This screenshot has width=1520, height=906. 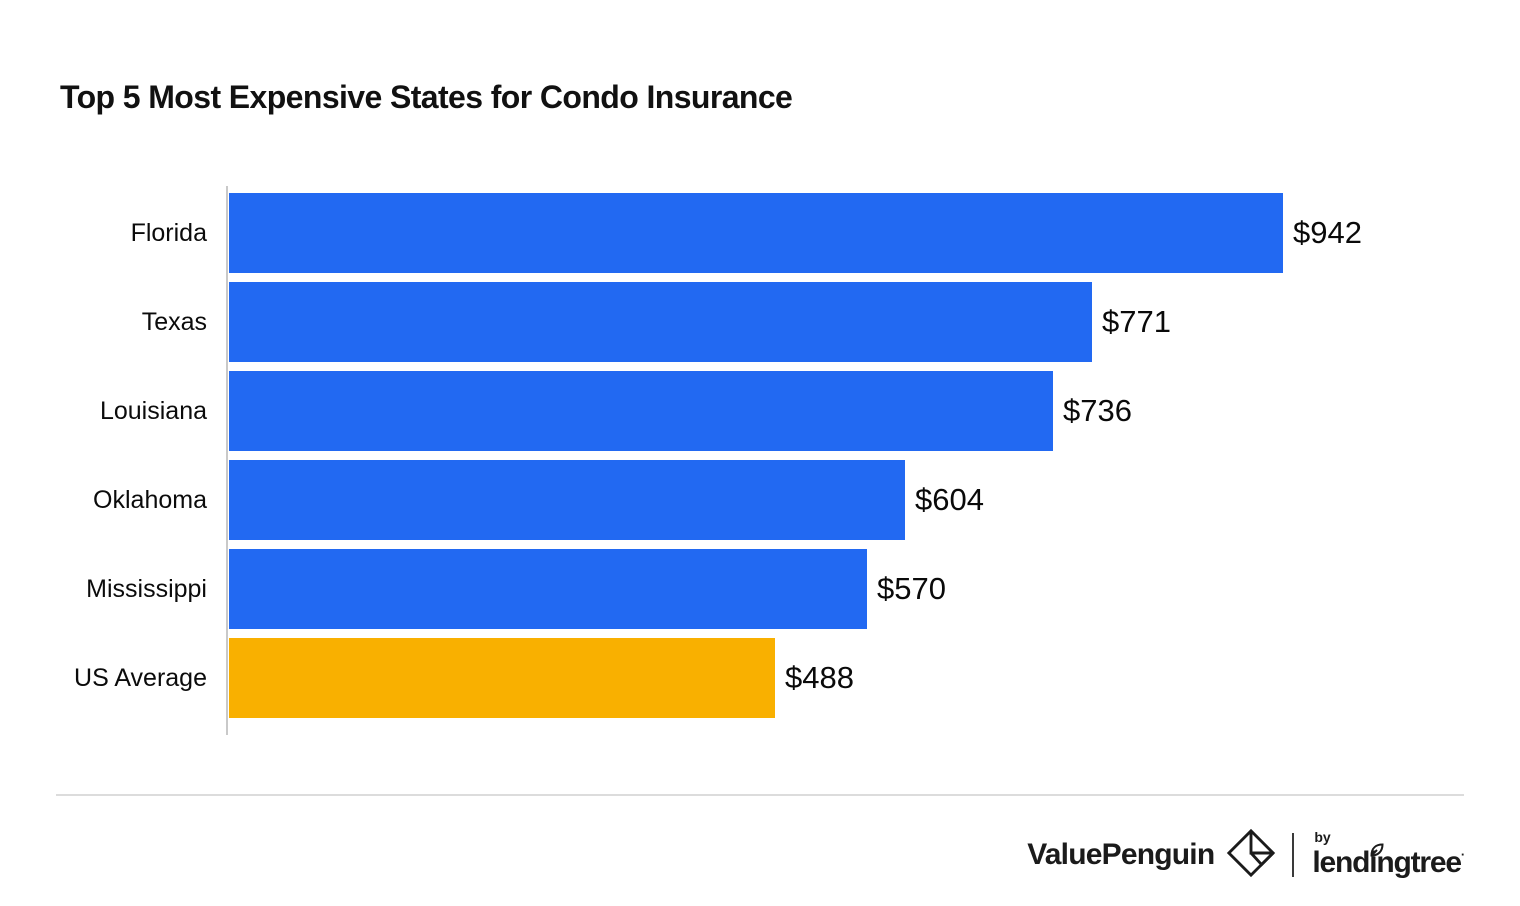 I want to click on leaf-icon, so click(x=1377, y=849).